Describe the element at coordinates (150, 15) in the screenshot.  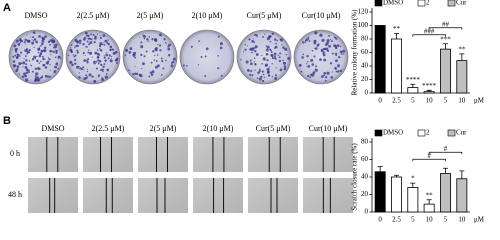
I see `image-label: 2(5 μM)` at that location.